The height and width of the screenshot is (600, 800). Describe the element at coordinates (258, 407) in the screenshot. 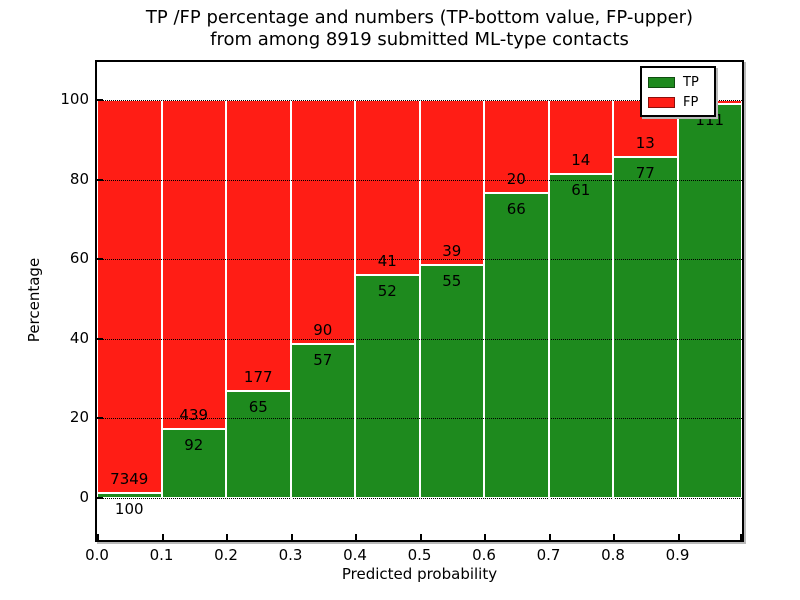

I see `bar-count-label-tp-2: 65` at that location.